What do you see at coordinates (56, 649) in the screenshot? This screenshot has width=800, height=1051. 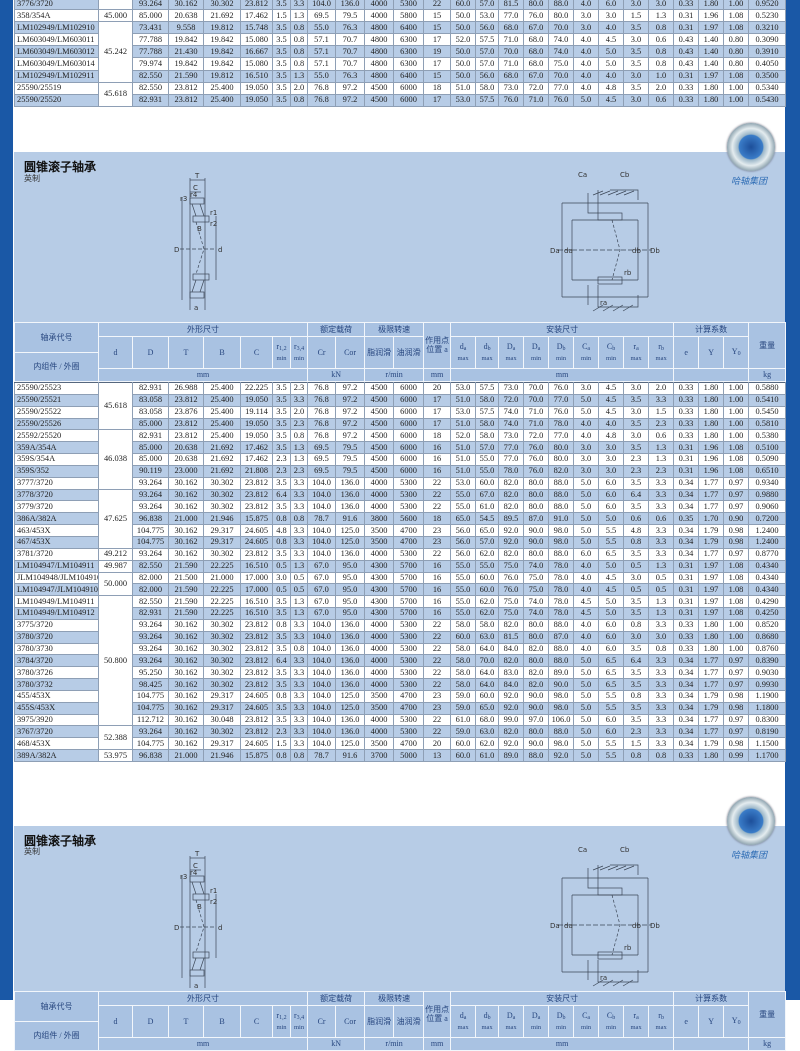 I see `cell-code: 3780/3730` at bounding box center [56, 649].